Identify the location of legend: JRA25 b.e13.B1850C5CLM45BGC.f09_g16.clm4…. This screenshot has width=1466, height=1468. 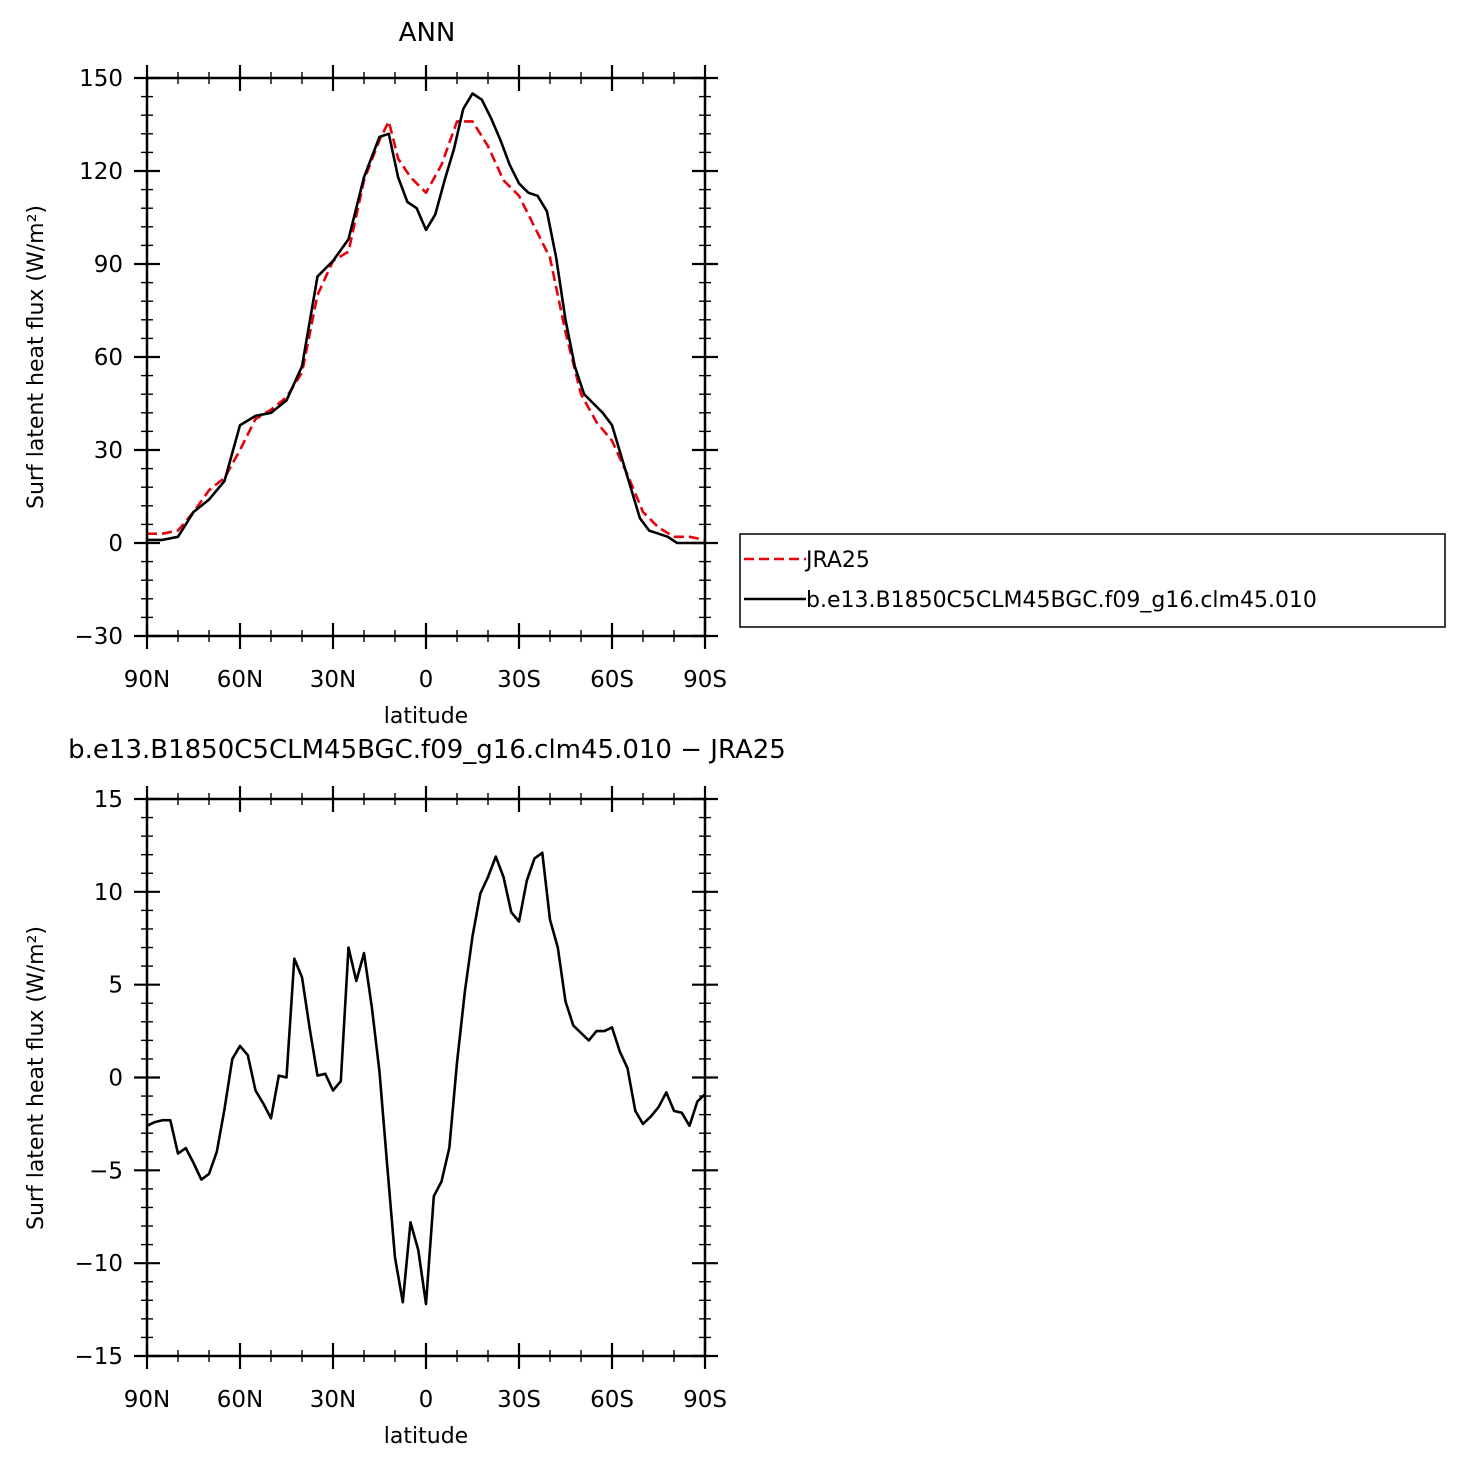
(1092, 580).